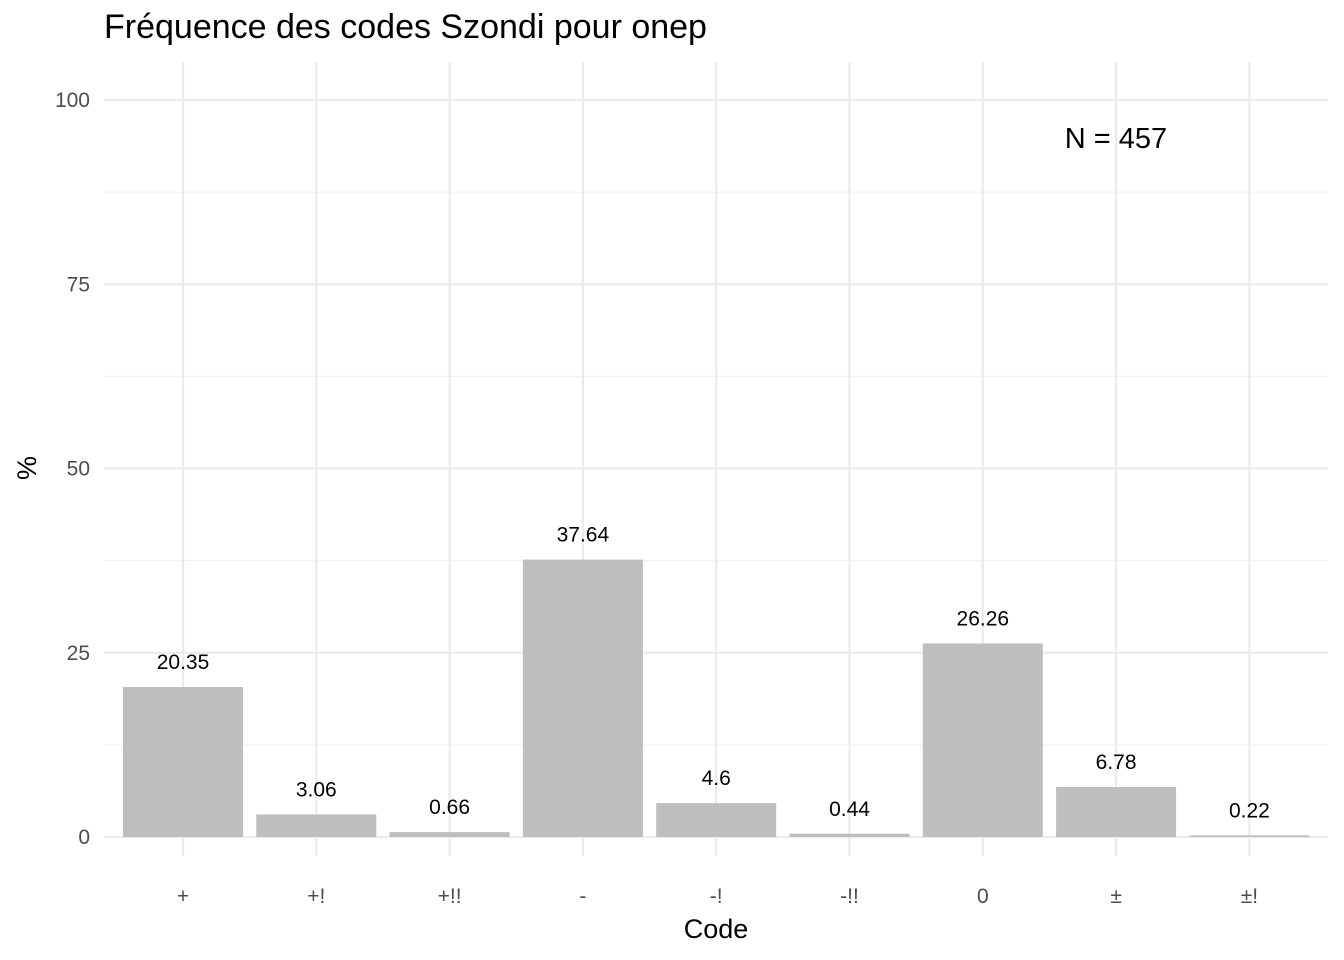 The image size is (1344, 960). I want to click on y-tick-label: 75, so click(78, 284).